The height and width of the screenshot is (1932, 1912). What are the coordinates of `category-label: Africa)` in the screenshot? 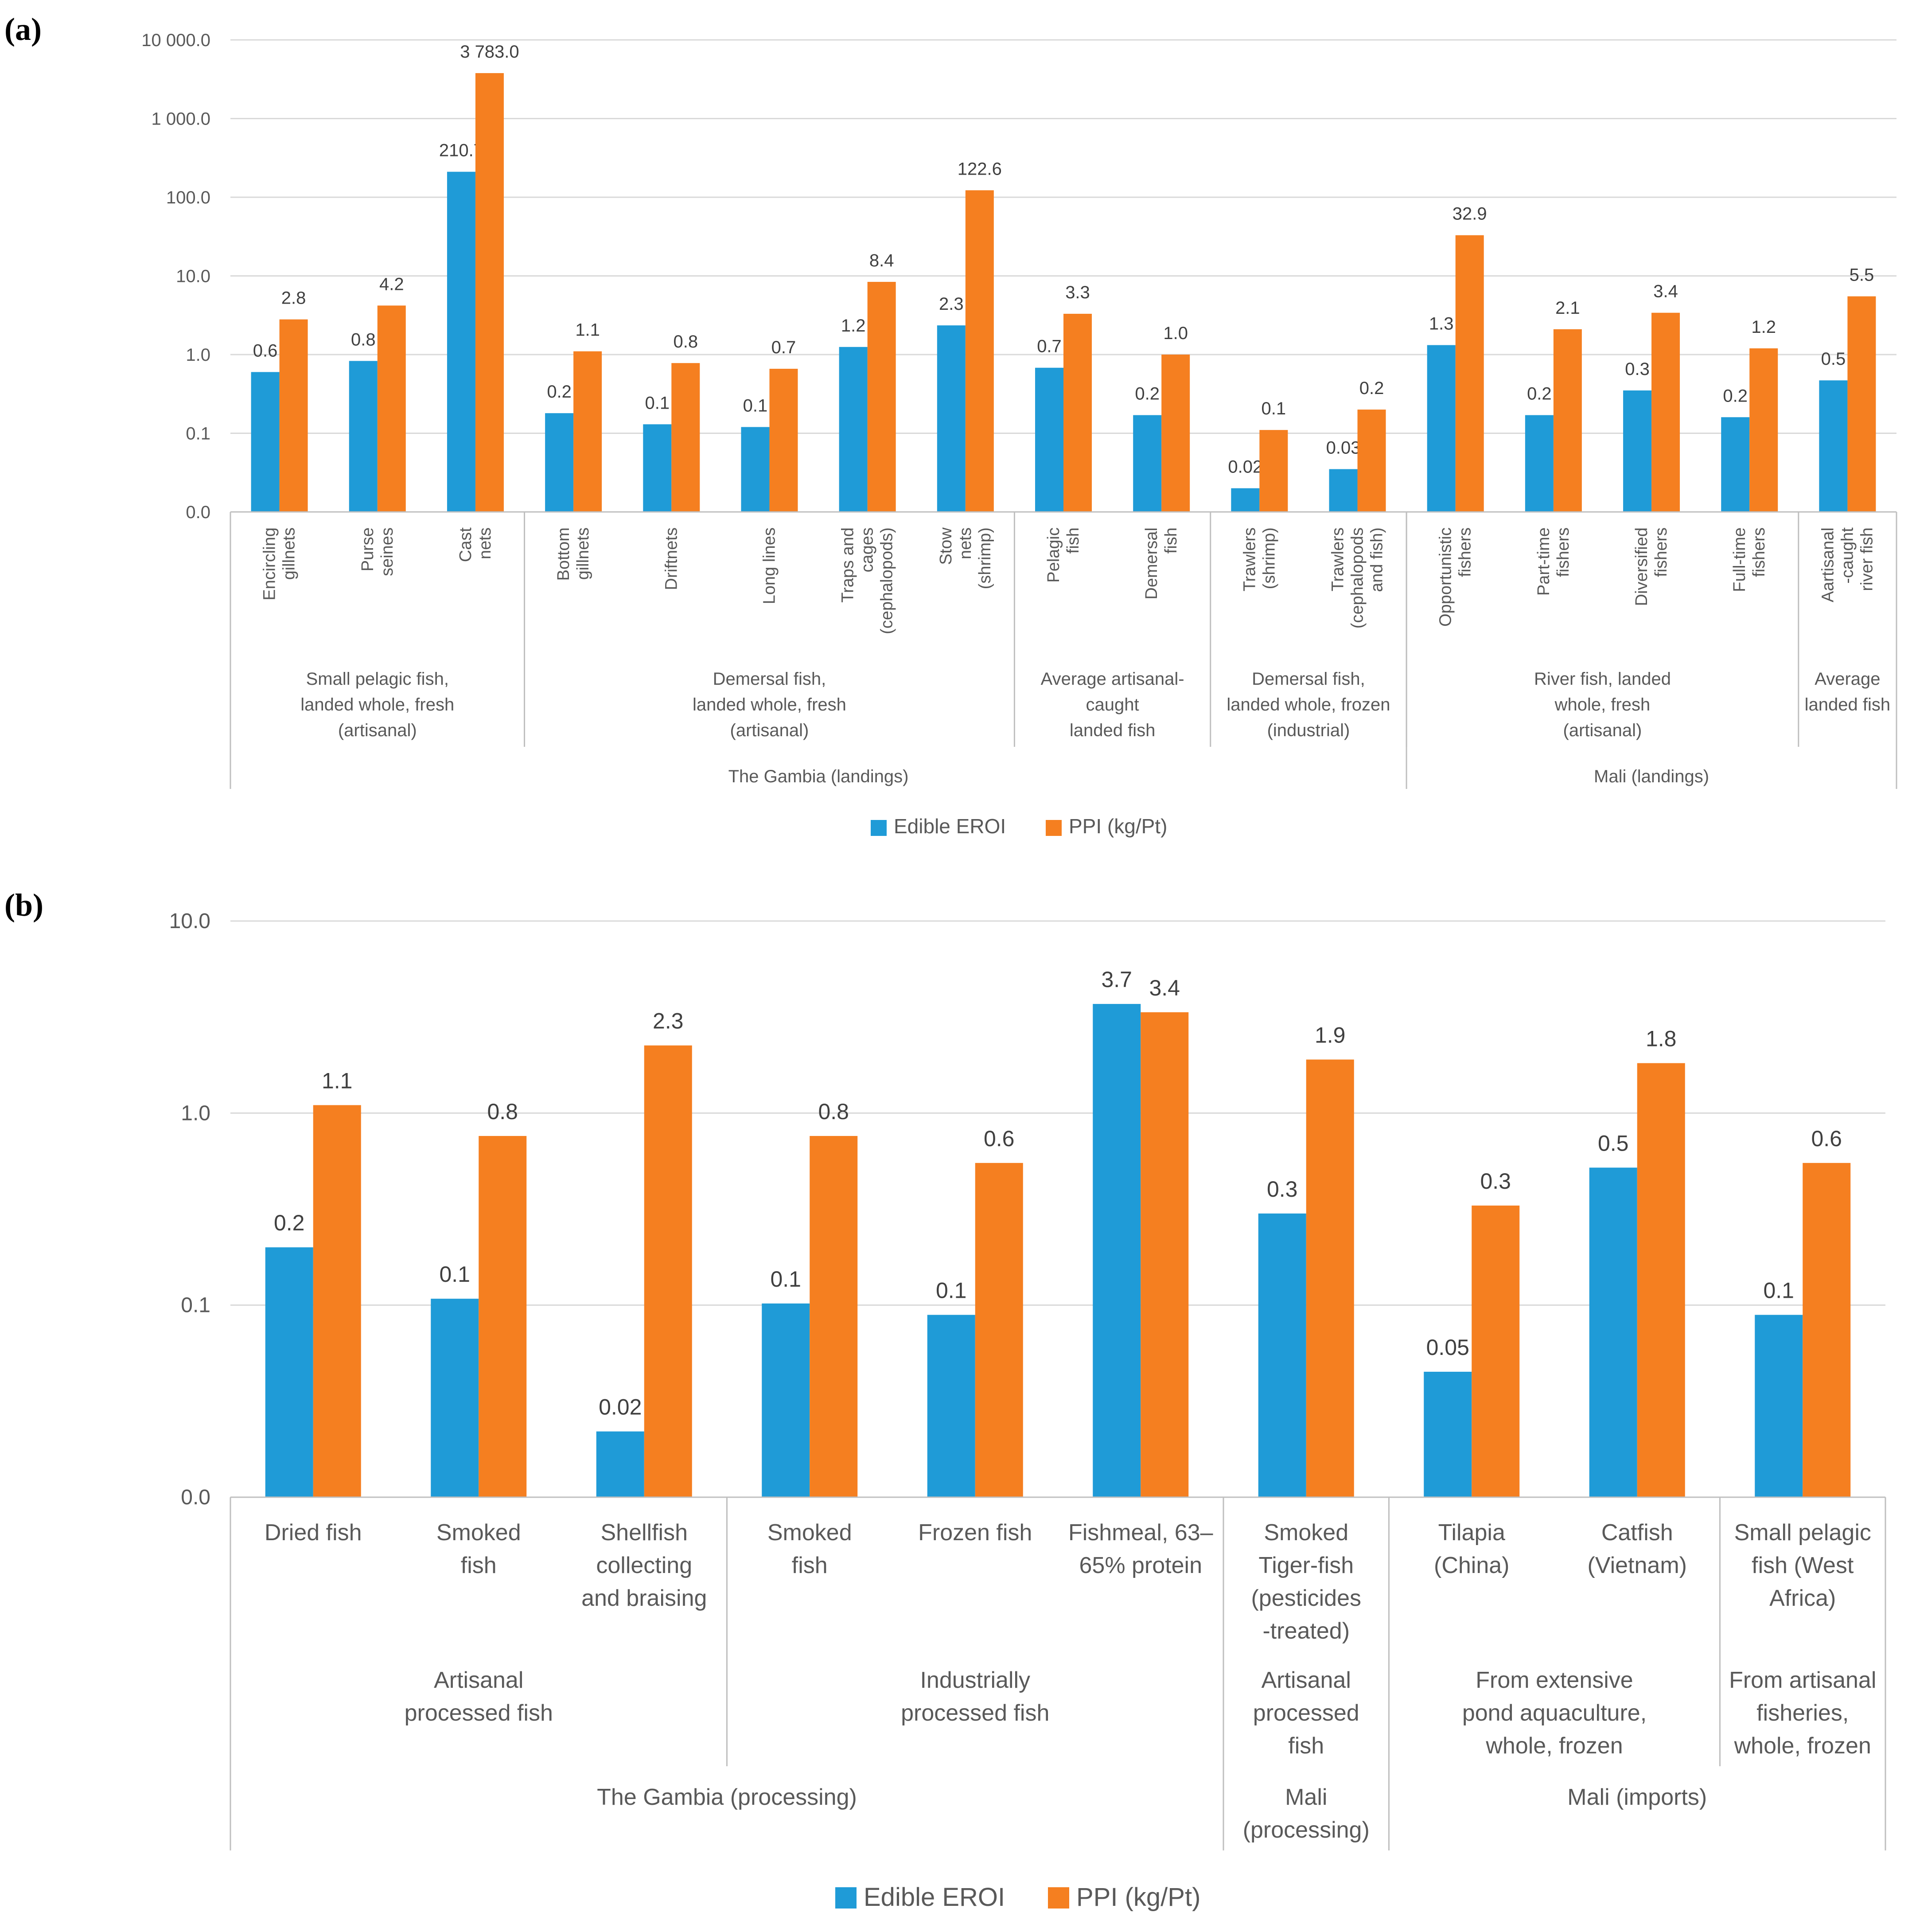 It's located at (1802, 1598).